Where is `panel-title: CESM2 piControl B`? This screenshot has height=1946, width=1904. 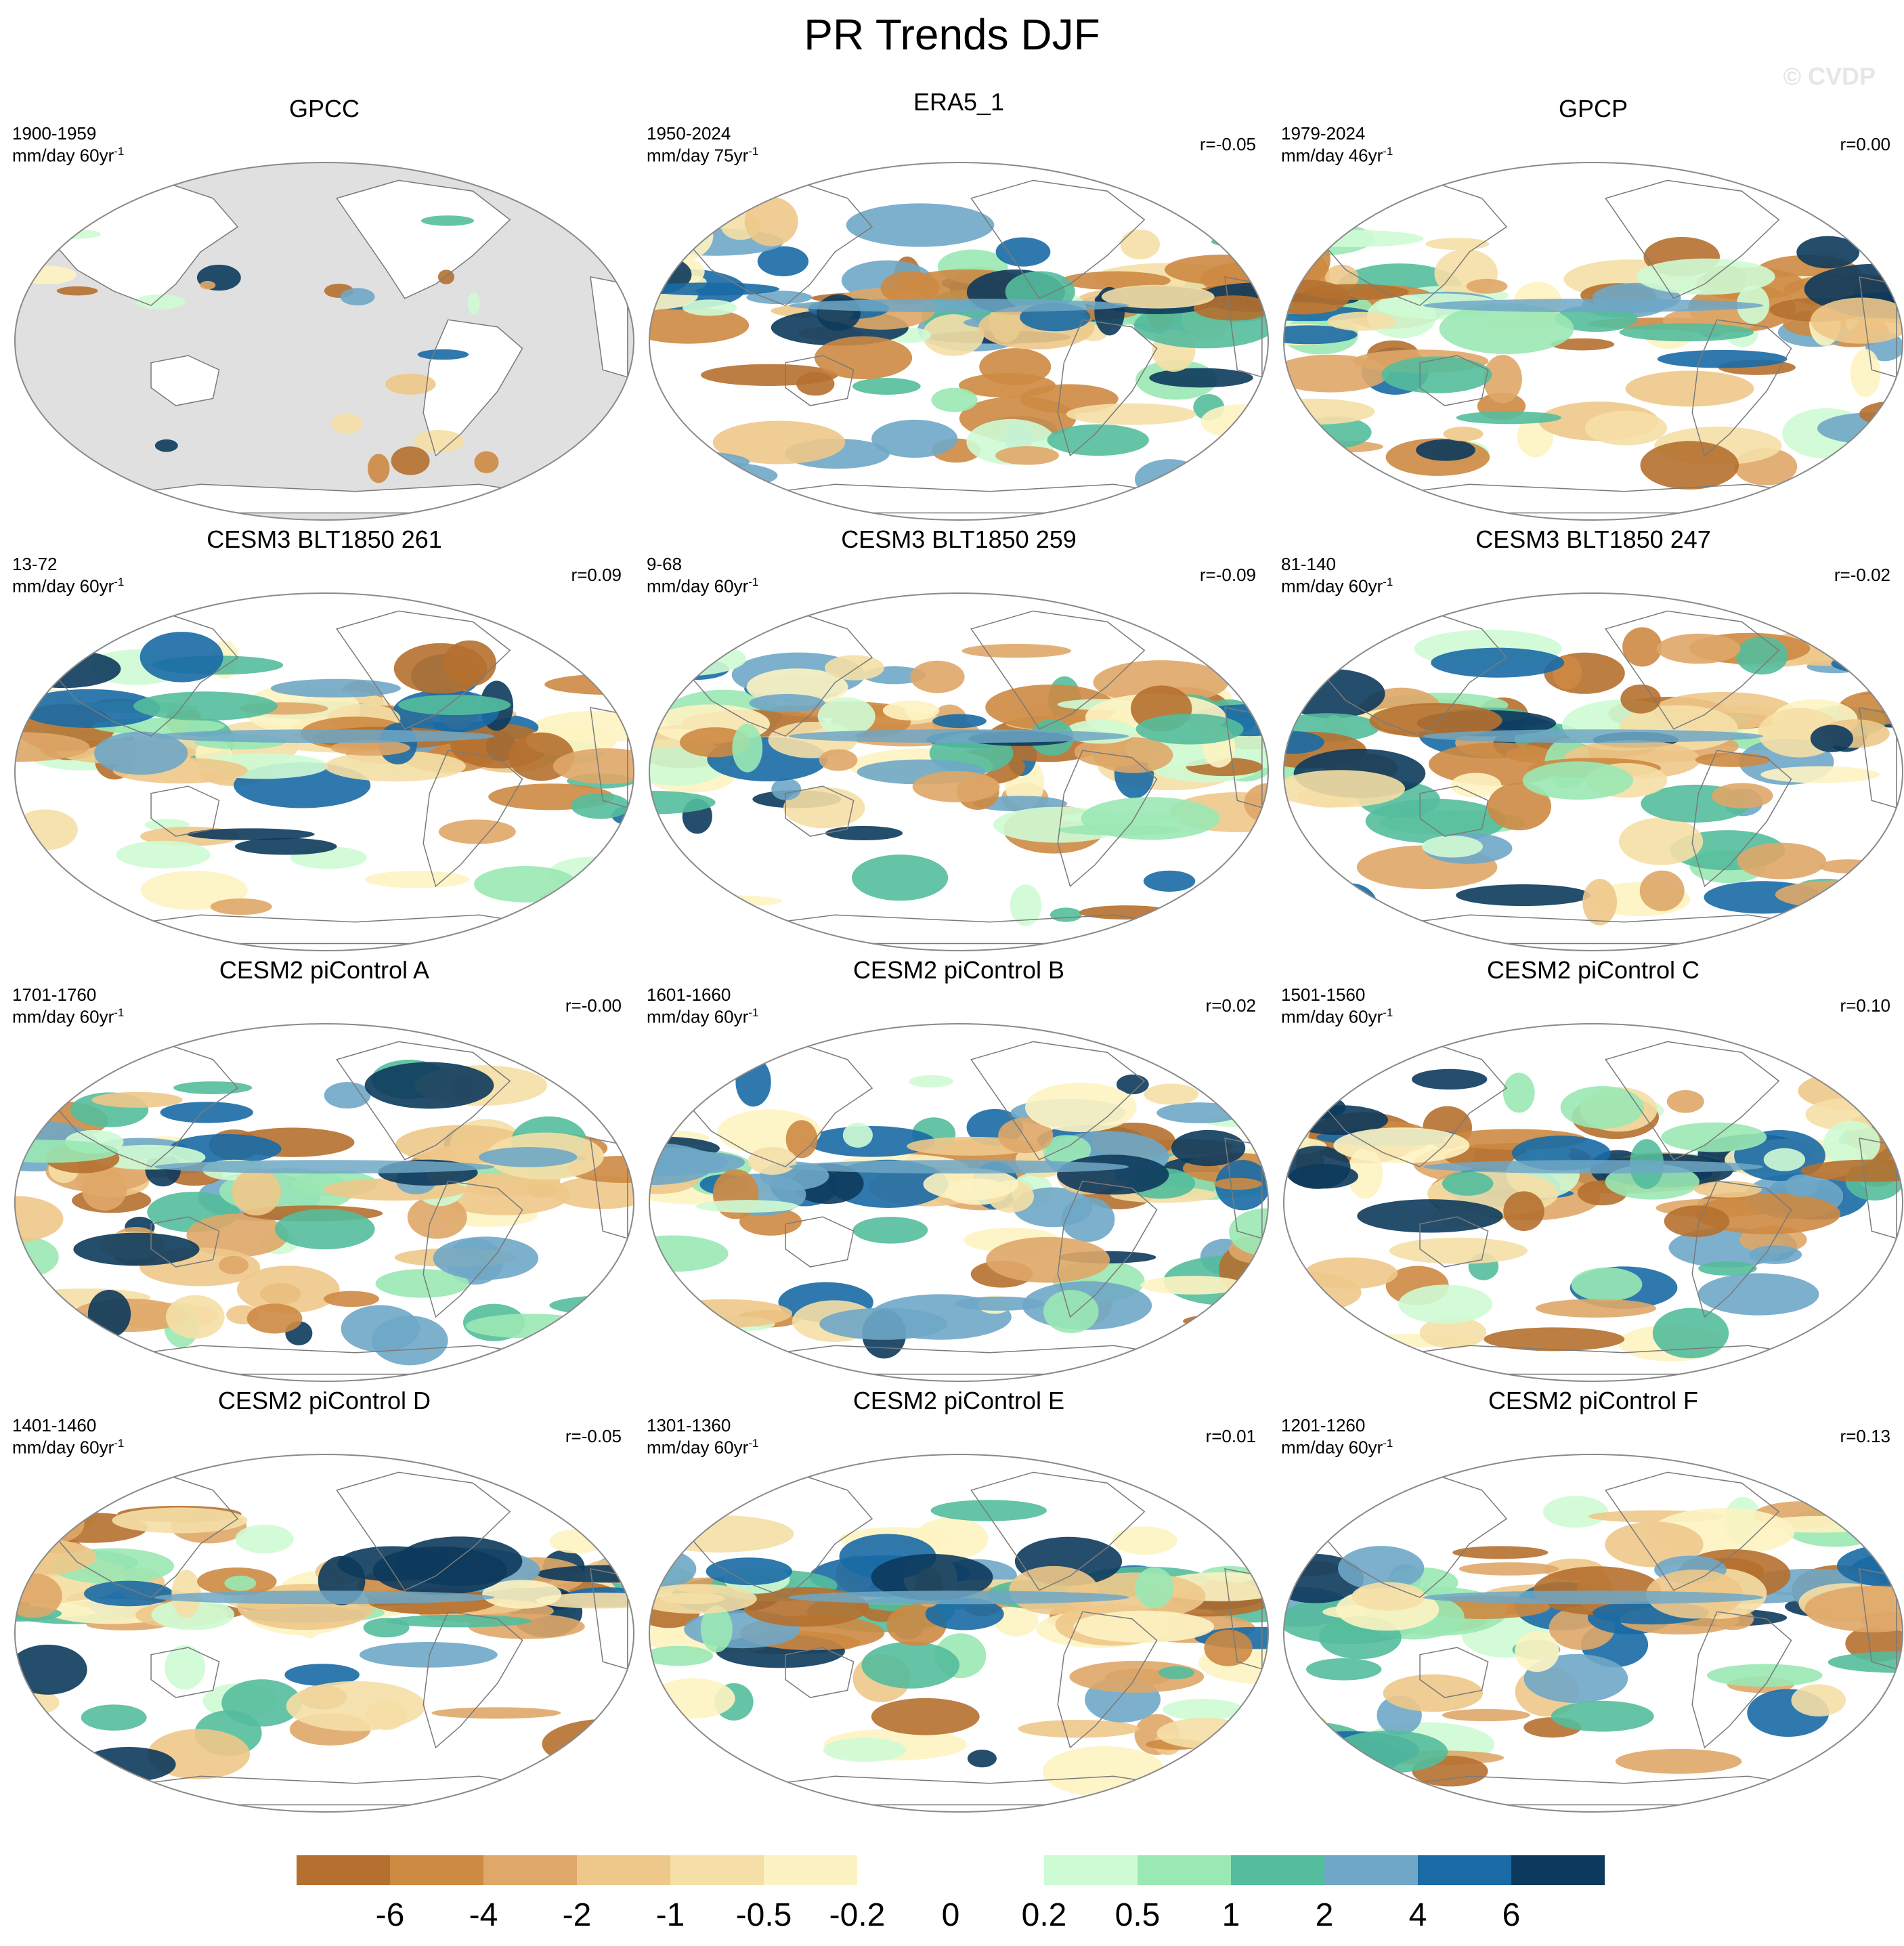 panel-title: CESM2 piControl B is located at coordinates (959, 970).